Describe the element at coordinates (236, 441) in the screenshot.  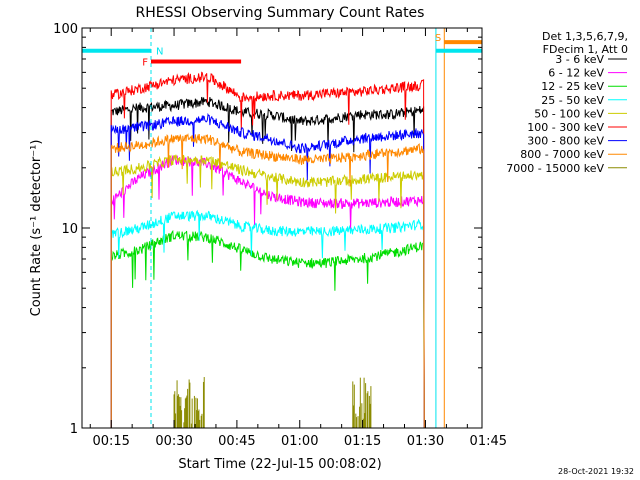
I see `x-tick-label: 00:45` at that location.